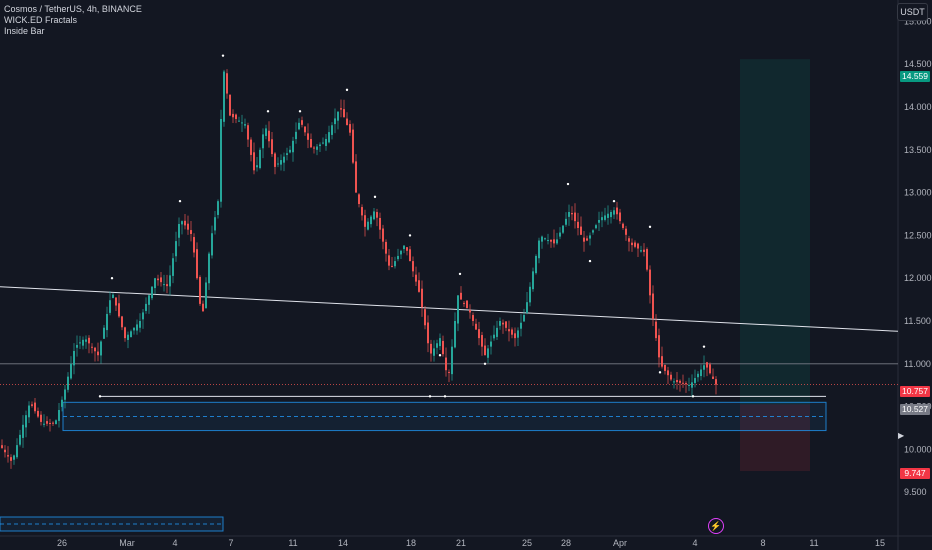  Describe the element at coordinates (912, 12) in the screenshot. I see `currency-button: USDT` at that location.